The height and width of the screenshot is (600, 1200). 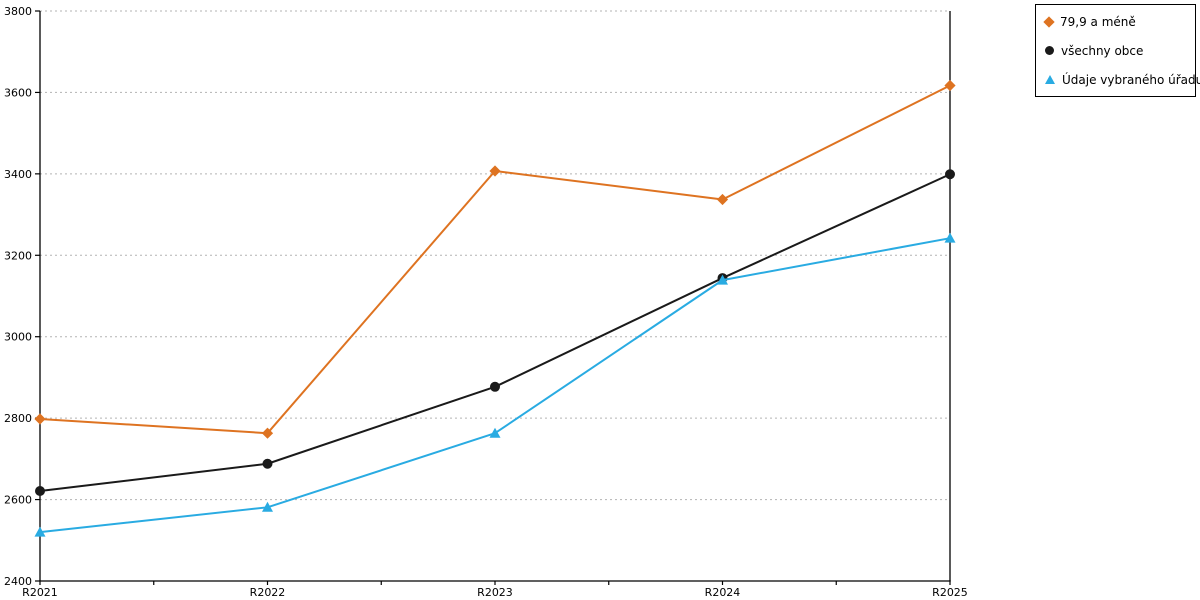 I want to click on legend-label: všechny obce, so click(x=1102, y=50).